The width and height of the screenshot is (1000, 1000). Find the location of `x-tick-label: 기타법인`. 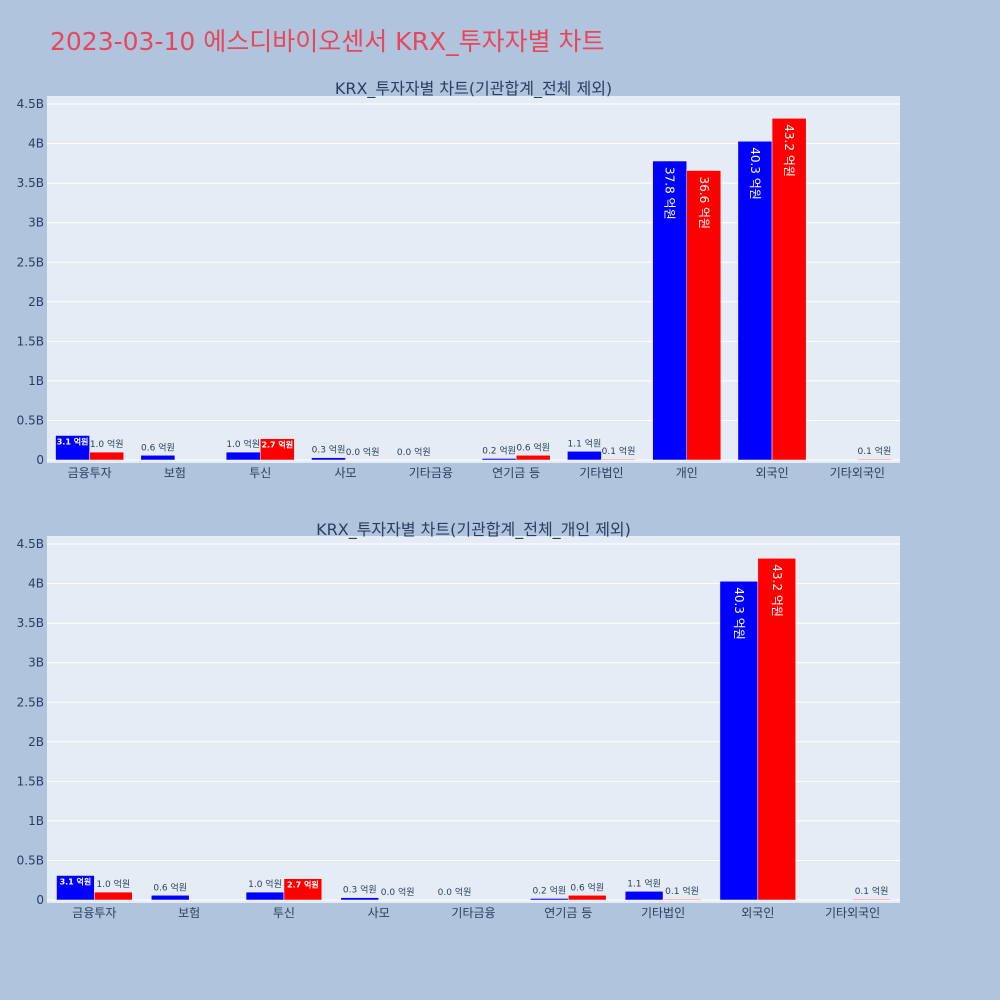

x-tick-label: 기타법인 is located at coordinates (663, 913).